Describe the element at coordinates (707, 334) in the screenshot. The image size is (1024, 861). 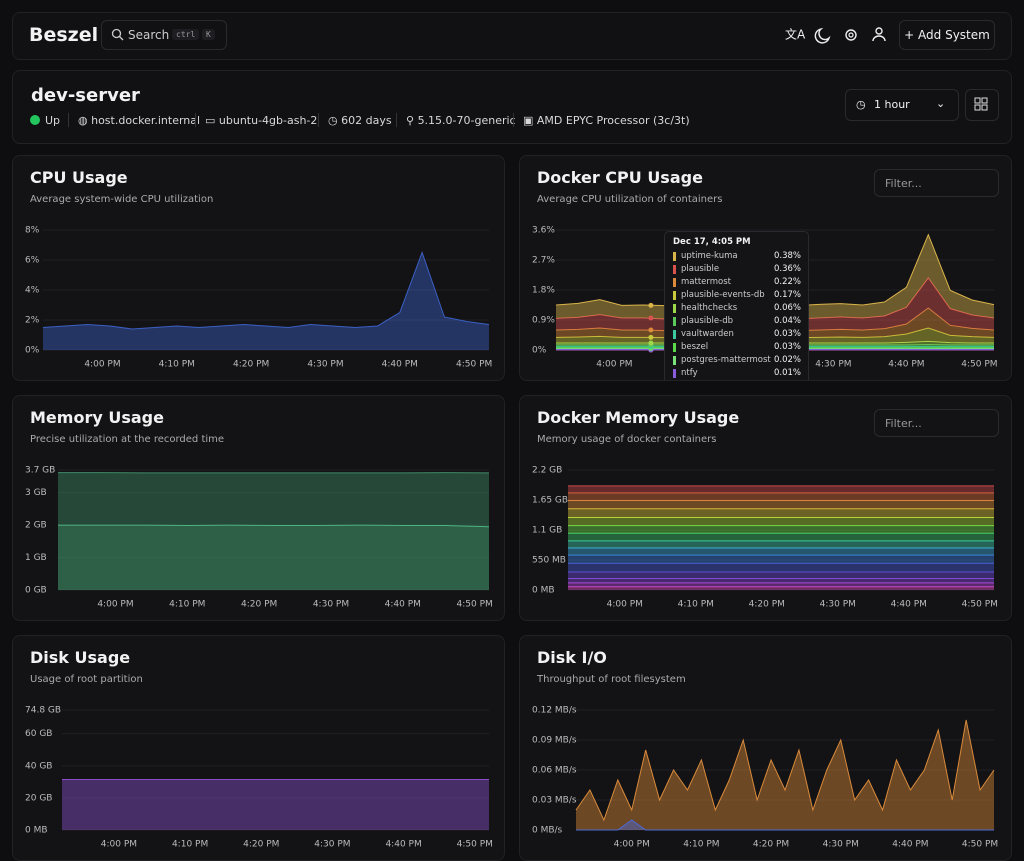
I see `series-name: vaultwarden` at that location.